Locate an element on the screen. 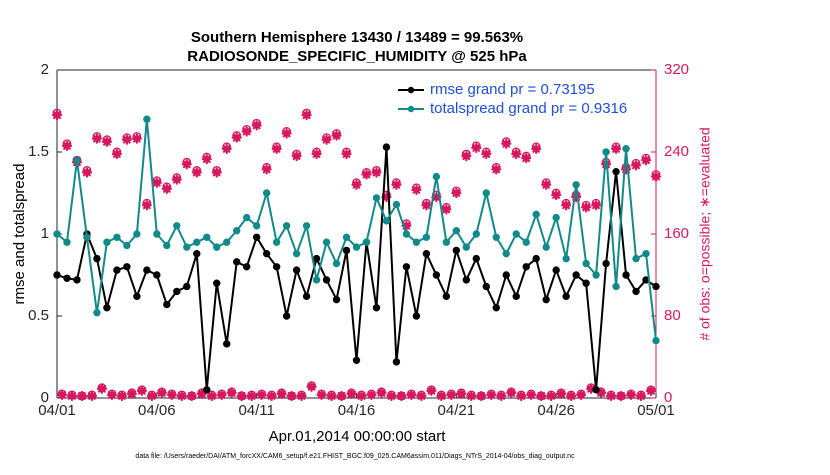  x-tick-label: 04/01 is located at coordinates (57, 410).